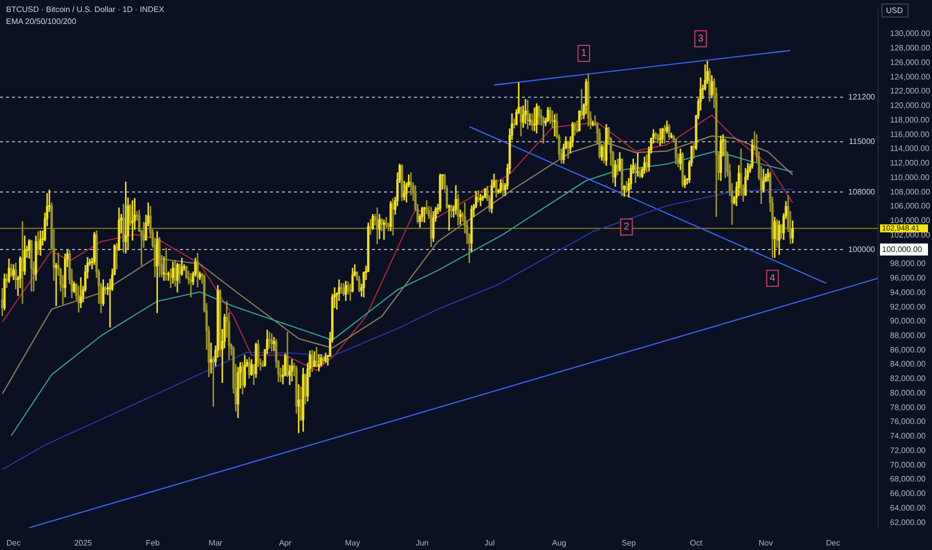 This screenshot has width=932, height=550. What do you see at coordinates (910, 221) in the screenshot?
I see `y-tick-label: 104,000.00` at bounding box center [910, 221].